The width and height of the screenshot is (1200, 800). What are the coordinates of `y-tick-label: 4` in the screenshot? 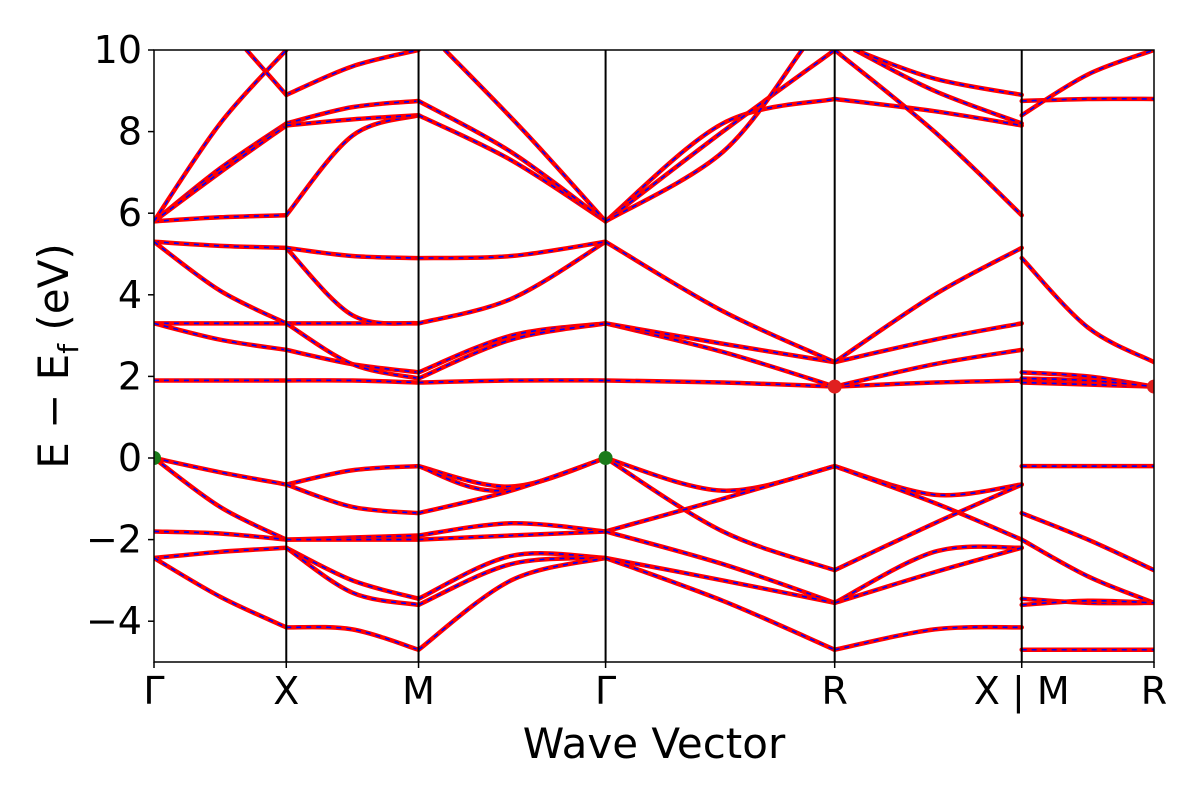 It's located at (130, 295).